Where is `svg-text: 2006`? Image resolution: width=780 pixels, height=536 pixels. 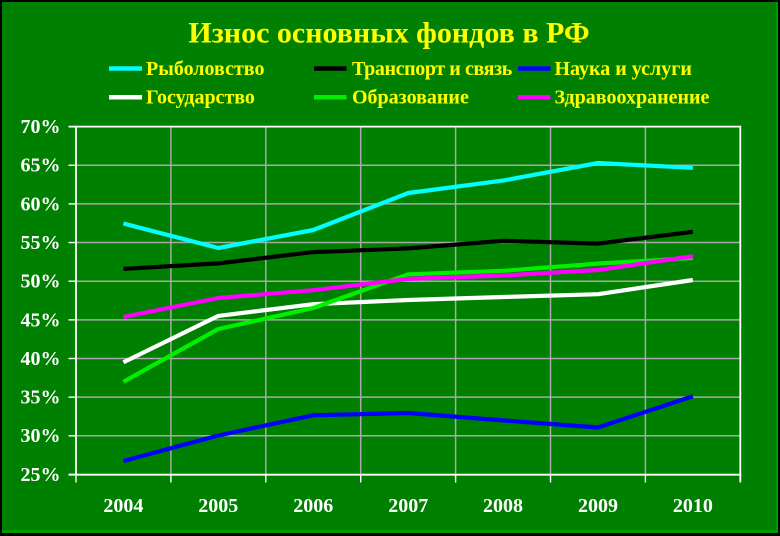
svg-text: 2006 is located at coordinates (313, 506).